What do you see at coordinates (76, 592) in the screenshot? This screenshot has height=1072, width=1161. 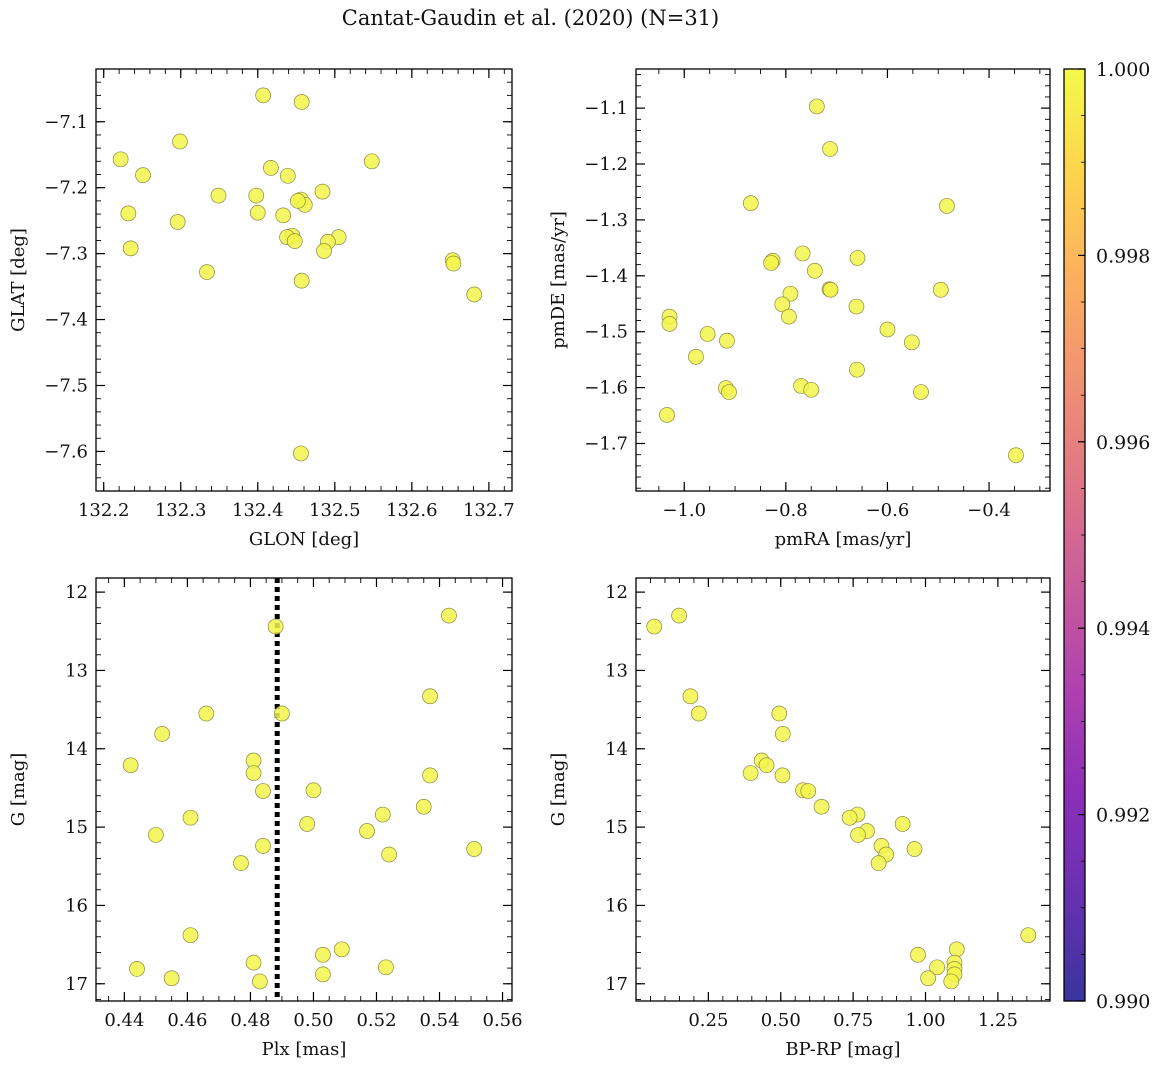 I see `y-tick-label: 12` at bounding box center [76, 592].